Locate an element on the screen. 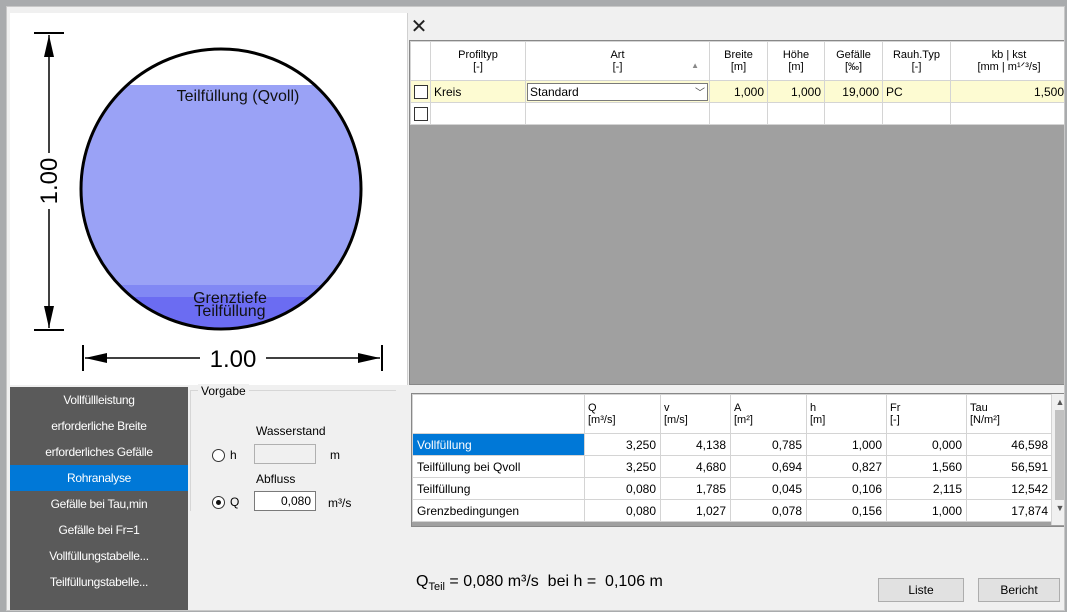 The height and width of the screenshot is (612, 1067). nav-gefaelle-fr1: Gefälle bei Fr=1 is located at coordinates (99, 530).